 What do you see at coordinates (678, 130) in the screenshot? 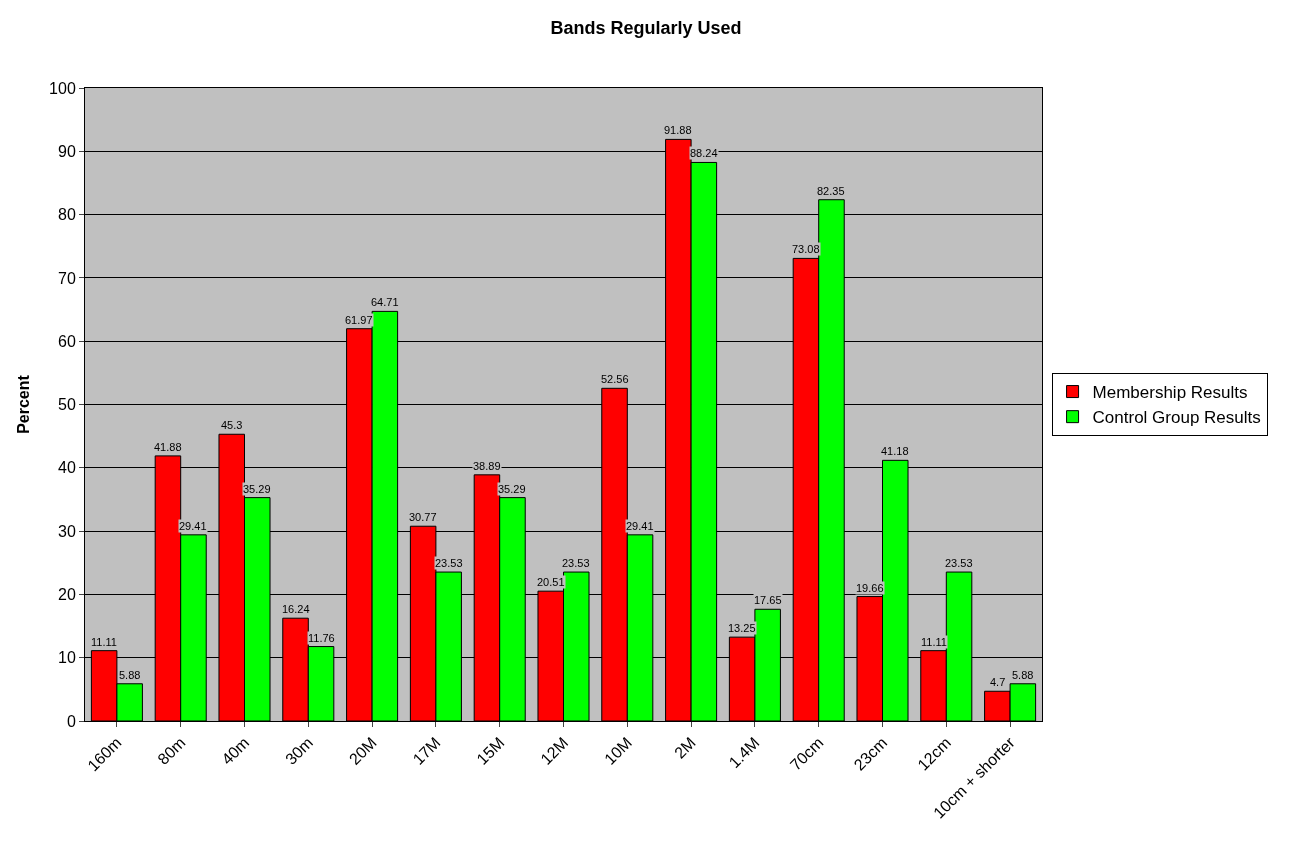
I see `data-label: 91.88` at bounding box center [678, 130].